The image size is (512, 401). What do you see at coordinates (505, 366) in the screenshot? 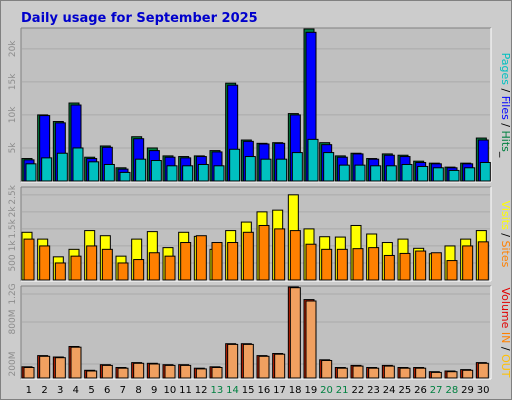
I see `legend-text: OUT` at bounding box center [505, 366].